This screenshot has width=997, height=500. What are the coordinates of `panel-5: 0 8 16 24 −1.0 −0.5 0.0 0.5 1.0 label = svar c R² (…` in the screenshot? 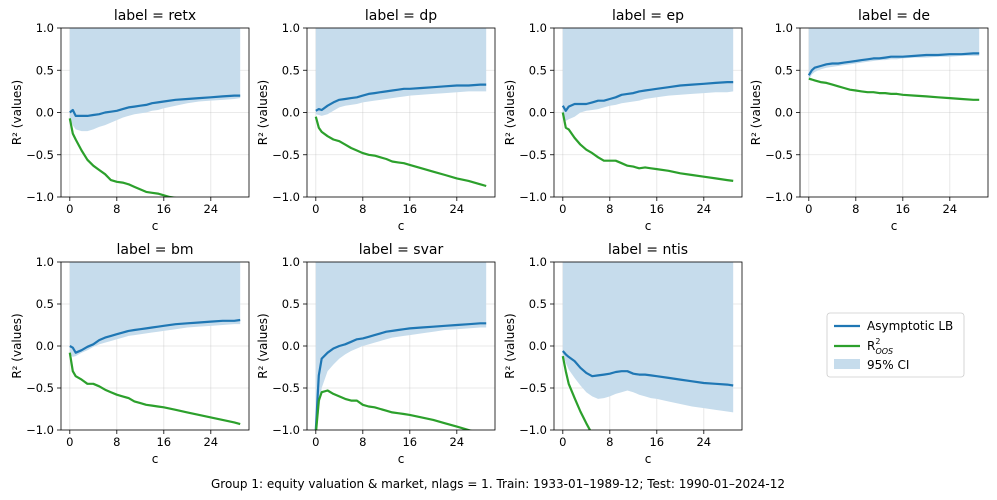 It's located at (376, 354).